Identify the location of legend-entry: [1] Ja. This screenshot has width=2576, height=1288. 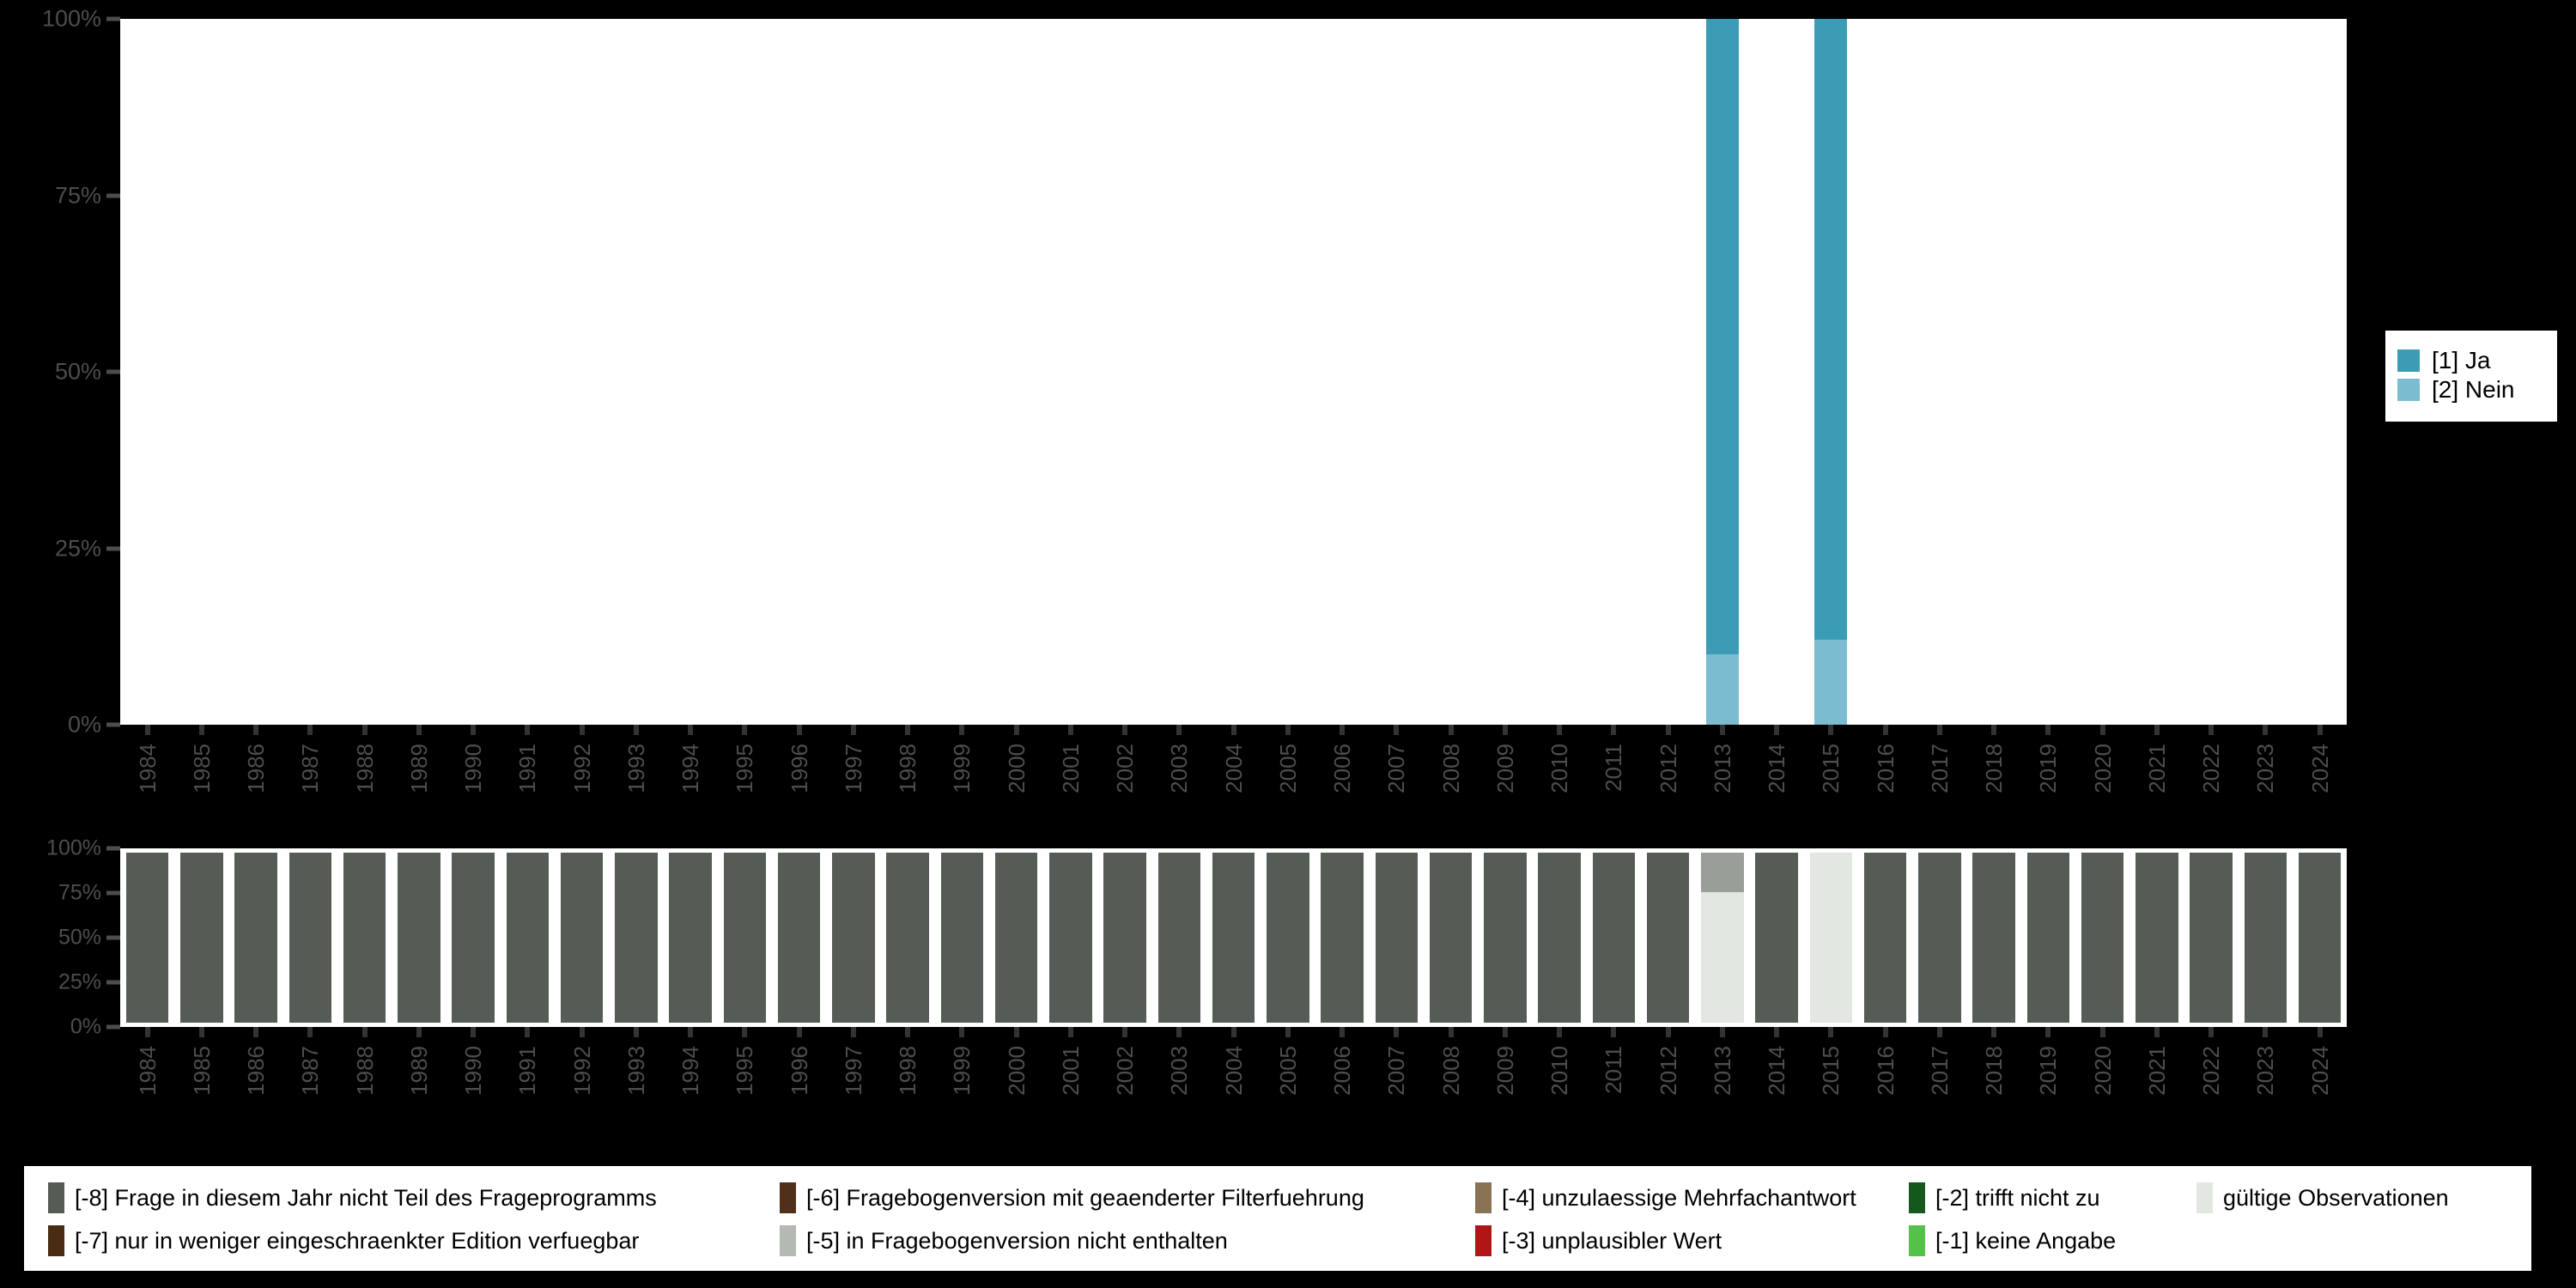
(2471, 360).